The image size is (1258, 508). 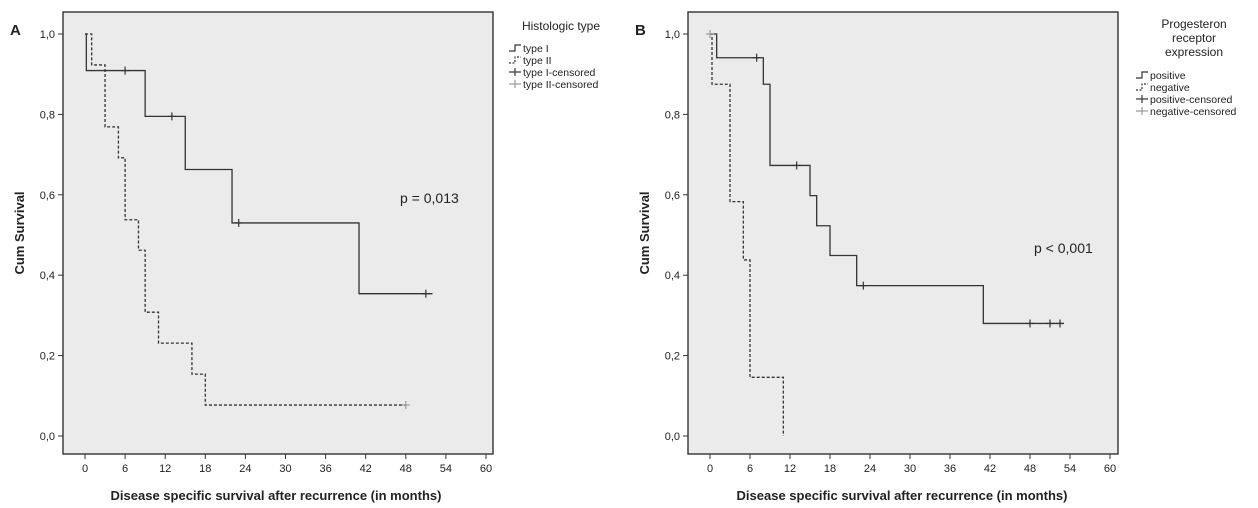 What do you see at coordinates (536, 49) in the screenshot?
I see `legend-label-0: type I` at bounding box center [536, 49].